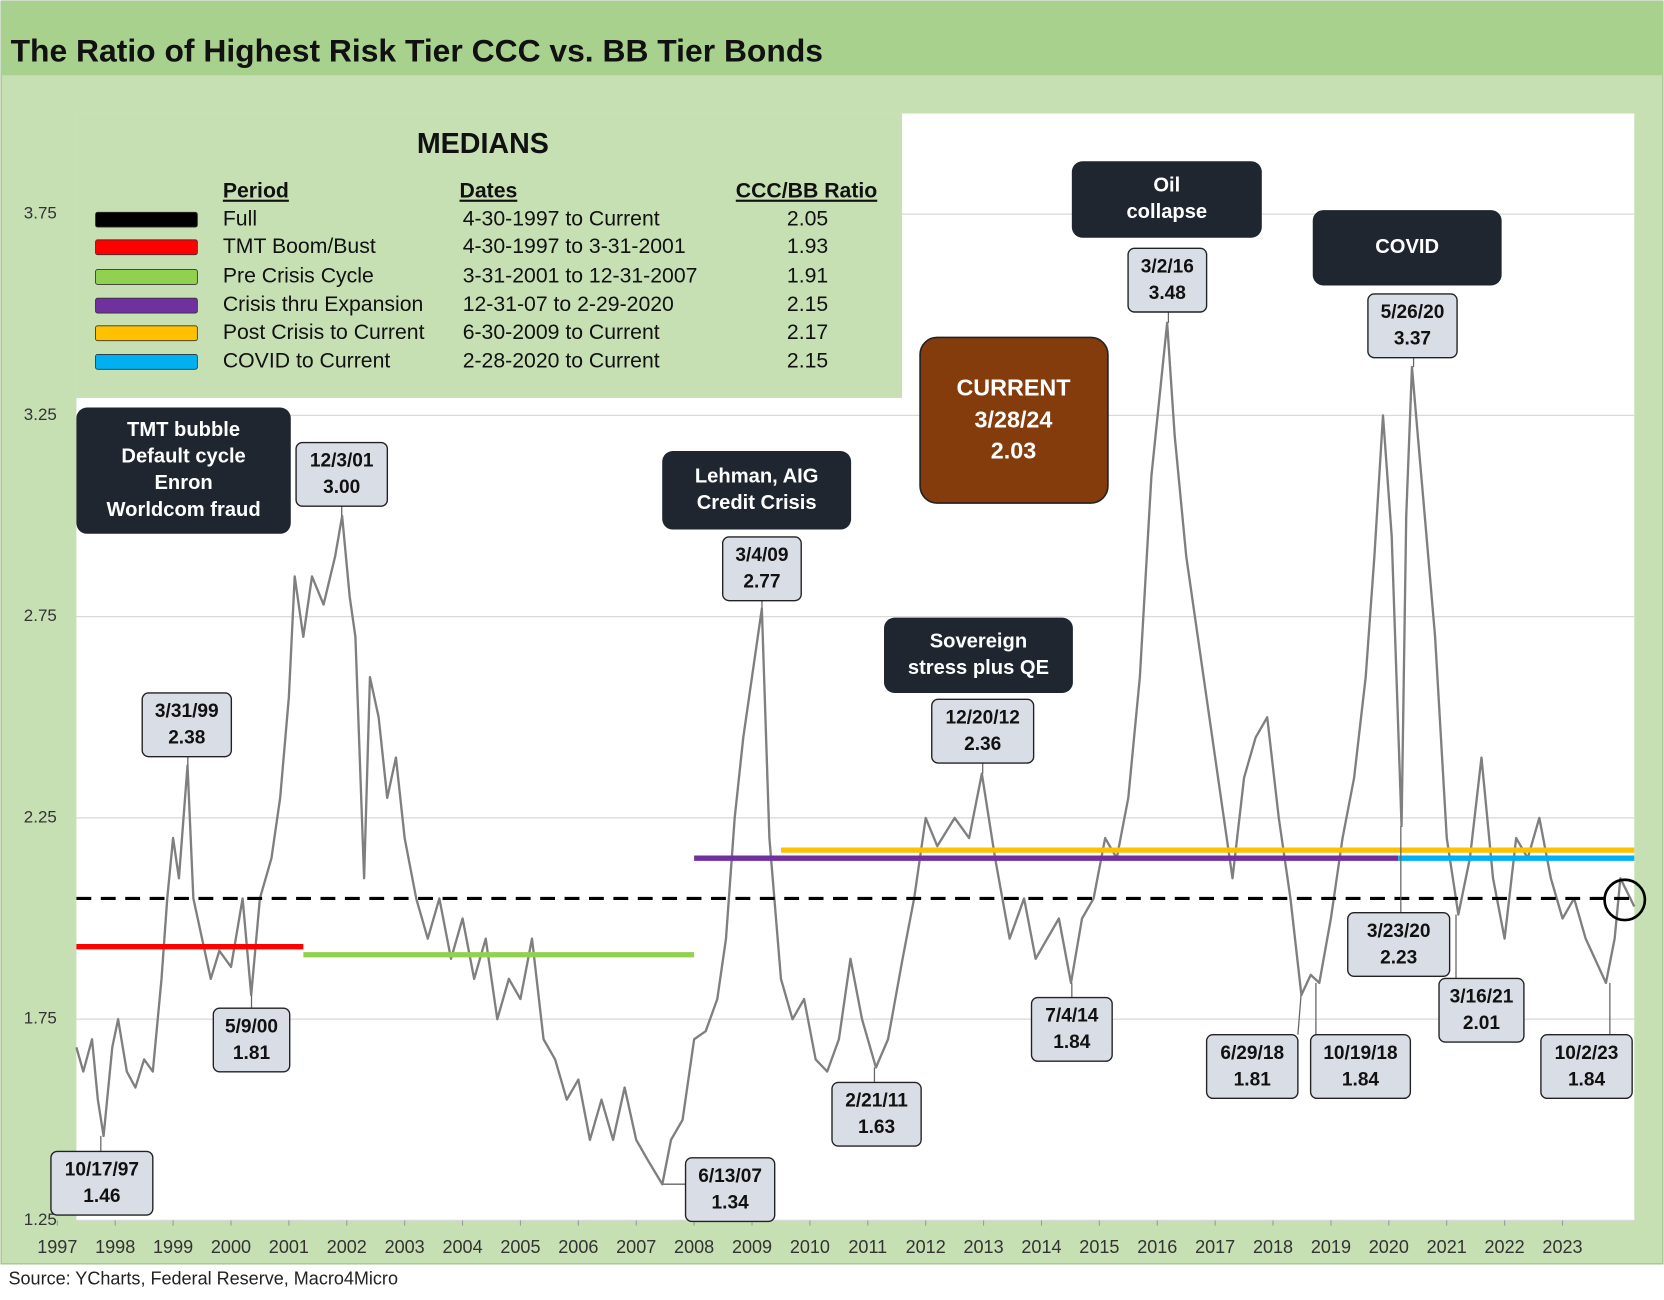  I want to click on annotation-date: 10/2/23, so click(1587, 1053).